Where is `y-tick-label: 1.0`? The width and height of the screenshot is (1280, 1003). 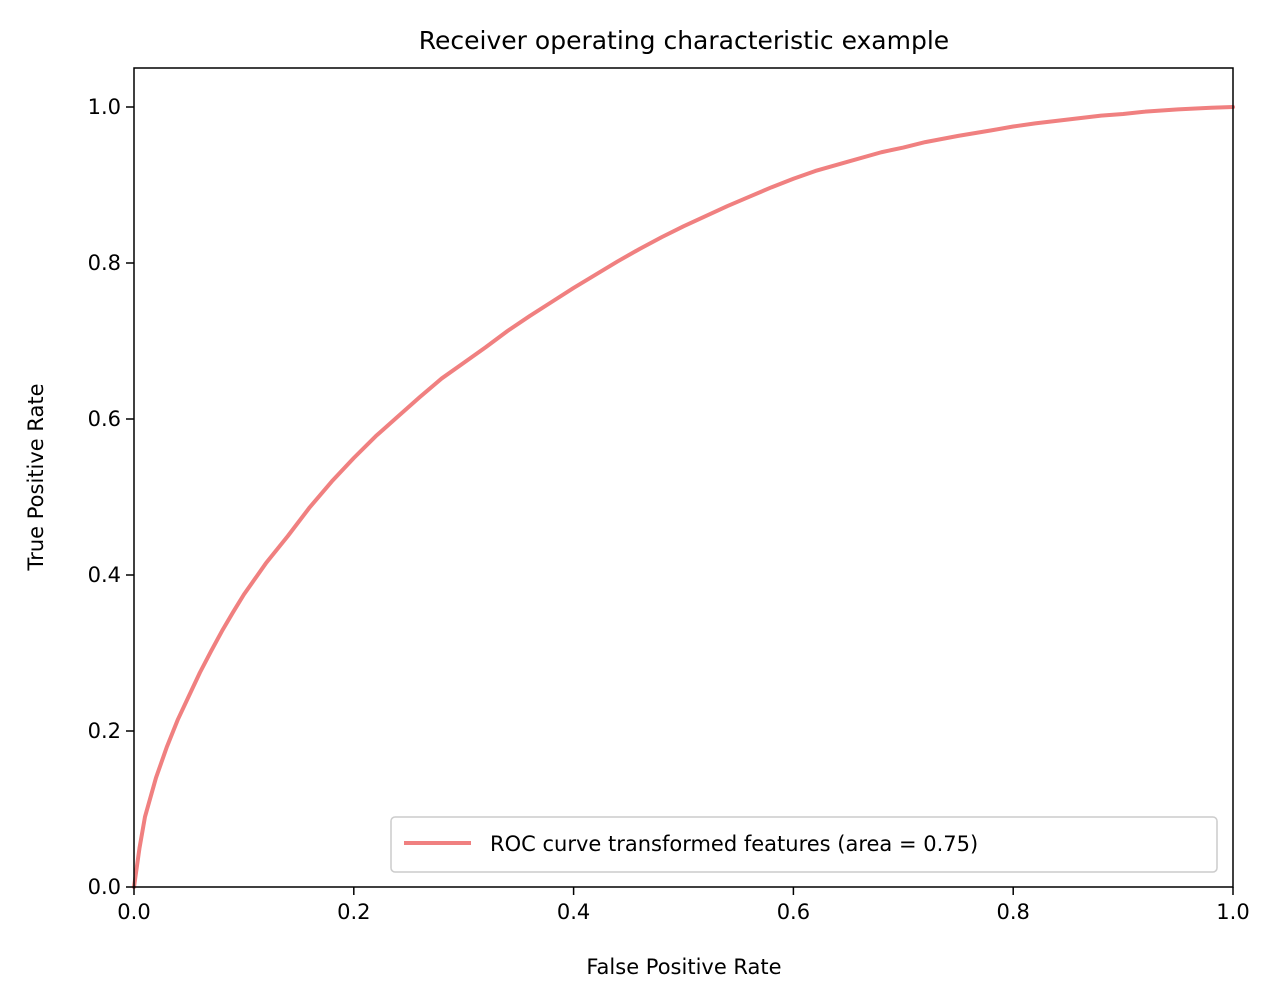
y-tick-label: 1.0 is located at coordinates (104, 107).